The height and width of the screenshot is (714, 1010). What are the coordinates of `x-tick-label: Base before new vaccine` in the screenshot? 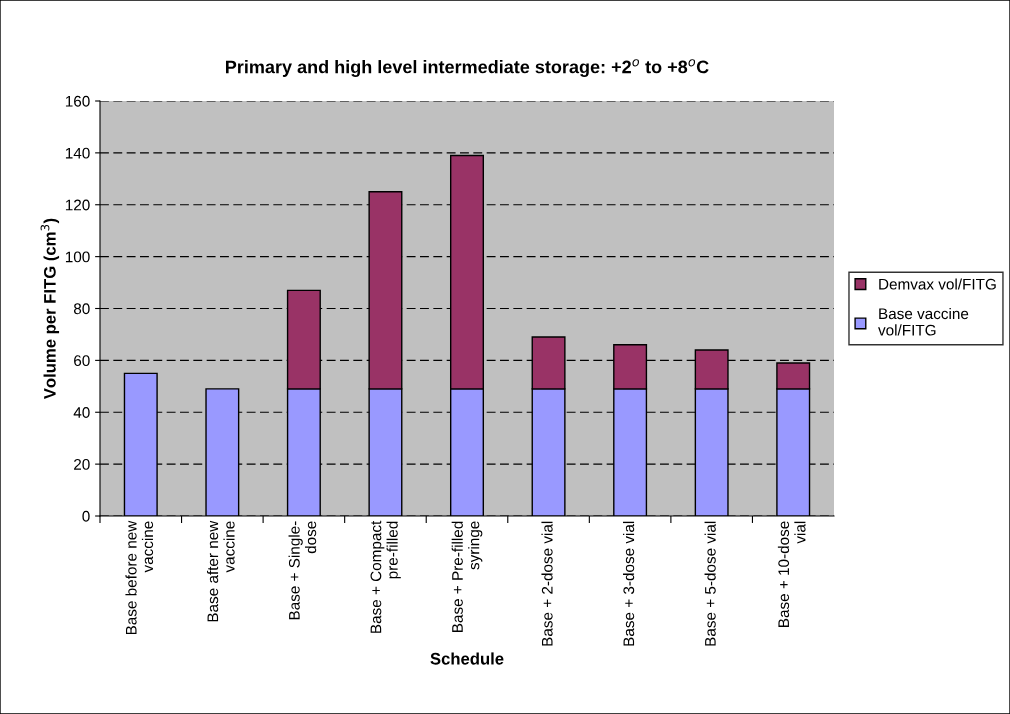 It's located at (139, 577).